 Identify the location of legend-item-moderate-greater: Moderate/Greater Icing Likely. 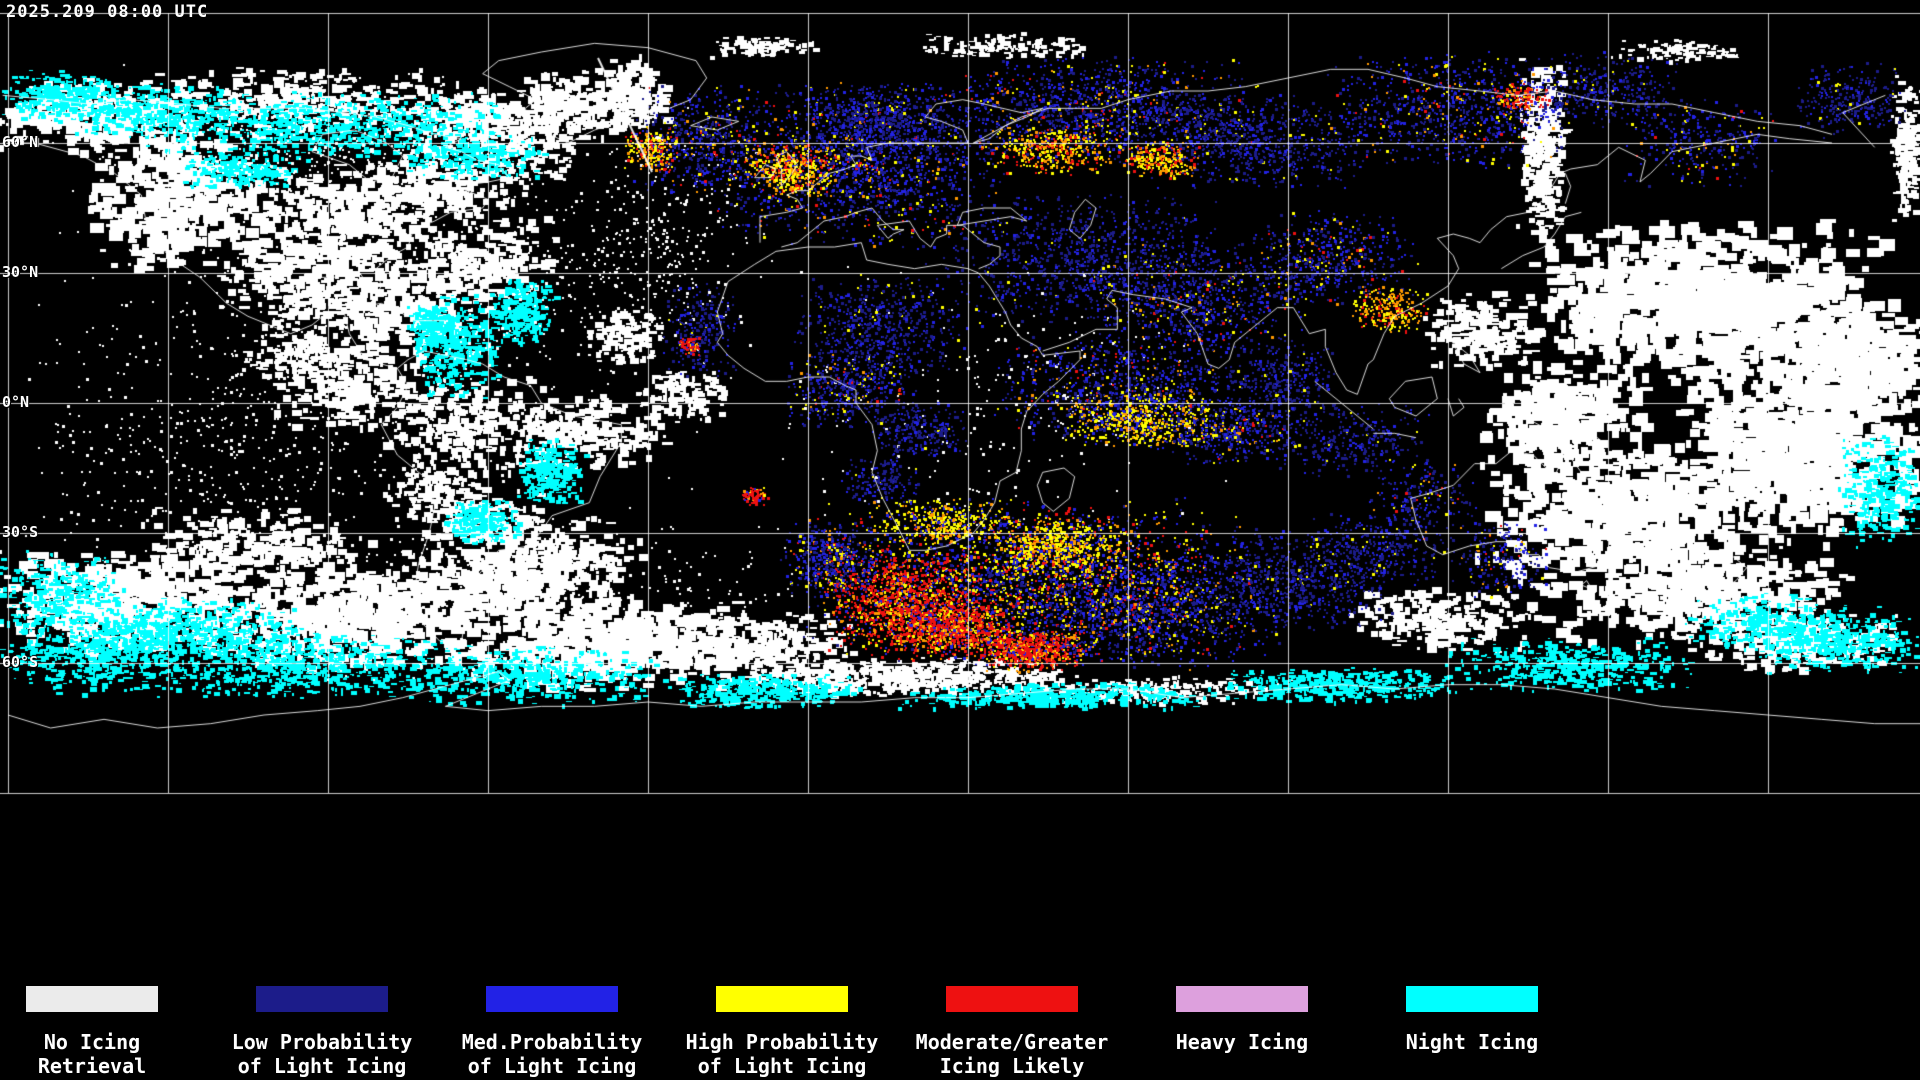
(1012, 1032).